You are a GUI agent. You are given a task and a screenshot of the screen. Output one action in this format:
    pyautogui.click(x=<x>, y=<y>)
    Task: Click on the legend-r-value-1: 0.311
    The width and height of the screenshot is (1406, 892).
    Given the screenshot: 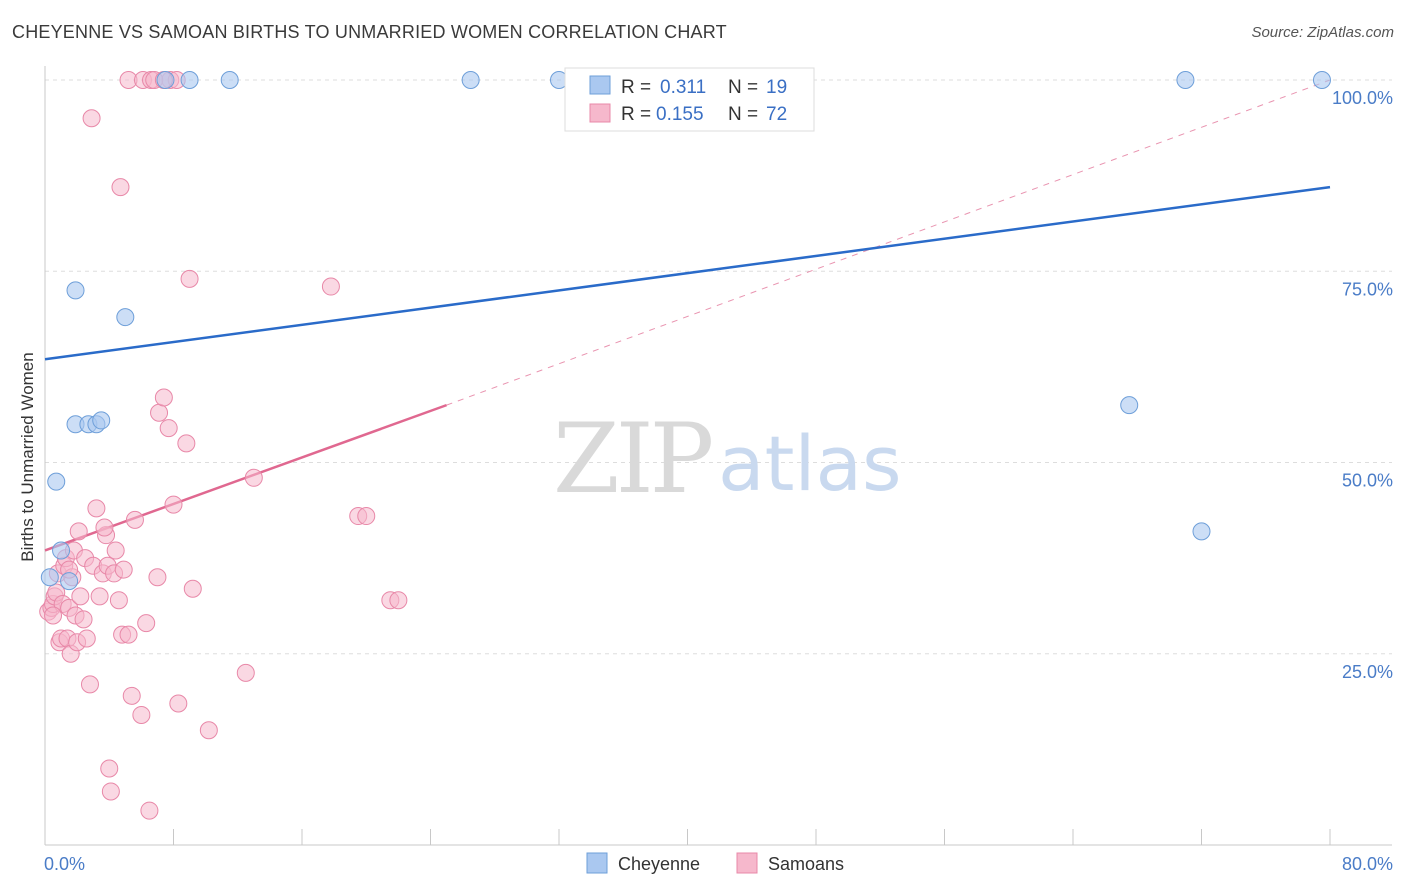 What is the action you would take?
    pyautogui.click(x=683, y=87)
    